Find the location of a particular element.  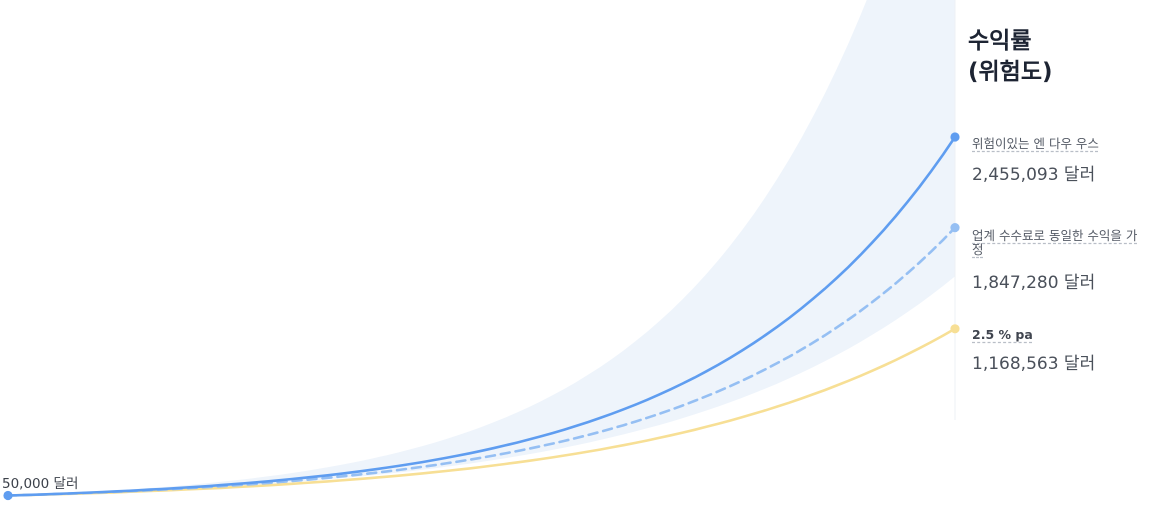

legend-label-risk: 위험이있는 엔 다우 우스 is located at coordinates (1035, 143).